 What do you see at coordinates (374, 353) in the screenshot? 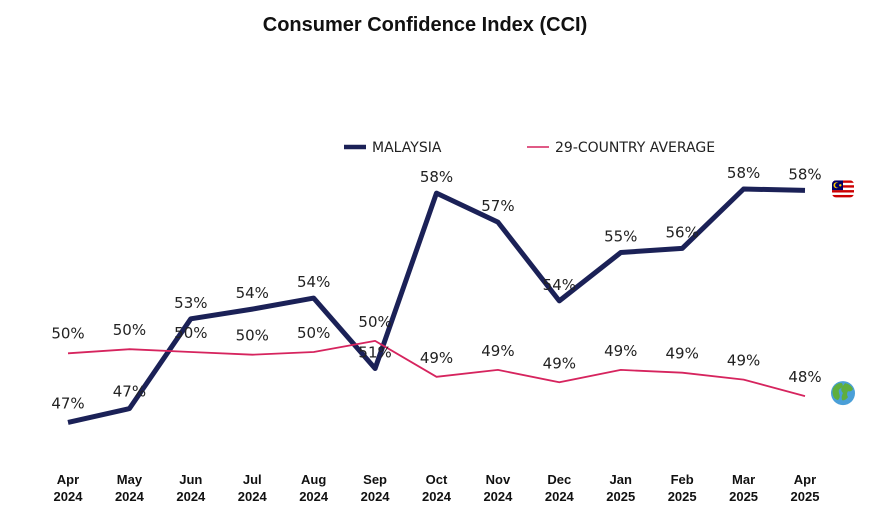
I see `malaysia-data-label: 51%` at bounding box center [374, 353].